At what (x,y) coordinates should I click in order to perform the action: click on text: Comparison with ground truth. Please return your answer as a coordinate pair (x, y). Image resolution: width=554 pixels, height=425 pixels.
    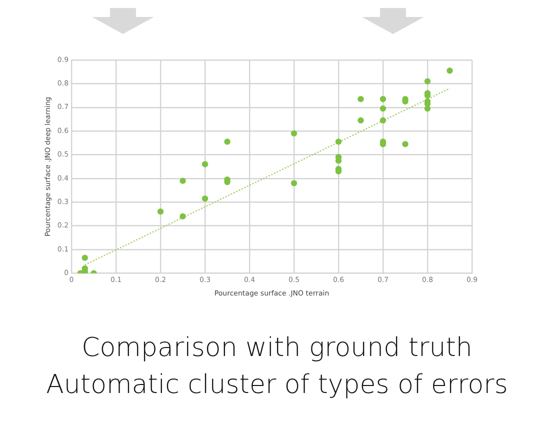
    Looking at the image, I should click on (277, 348).